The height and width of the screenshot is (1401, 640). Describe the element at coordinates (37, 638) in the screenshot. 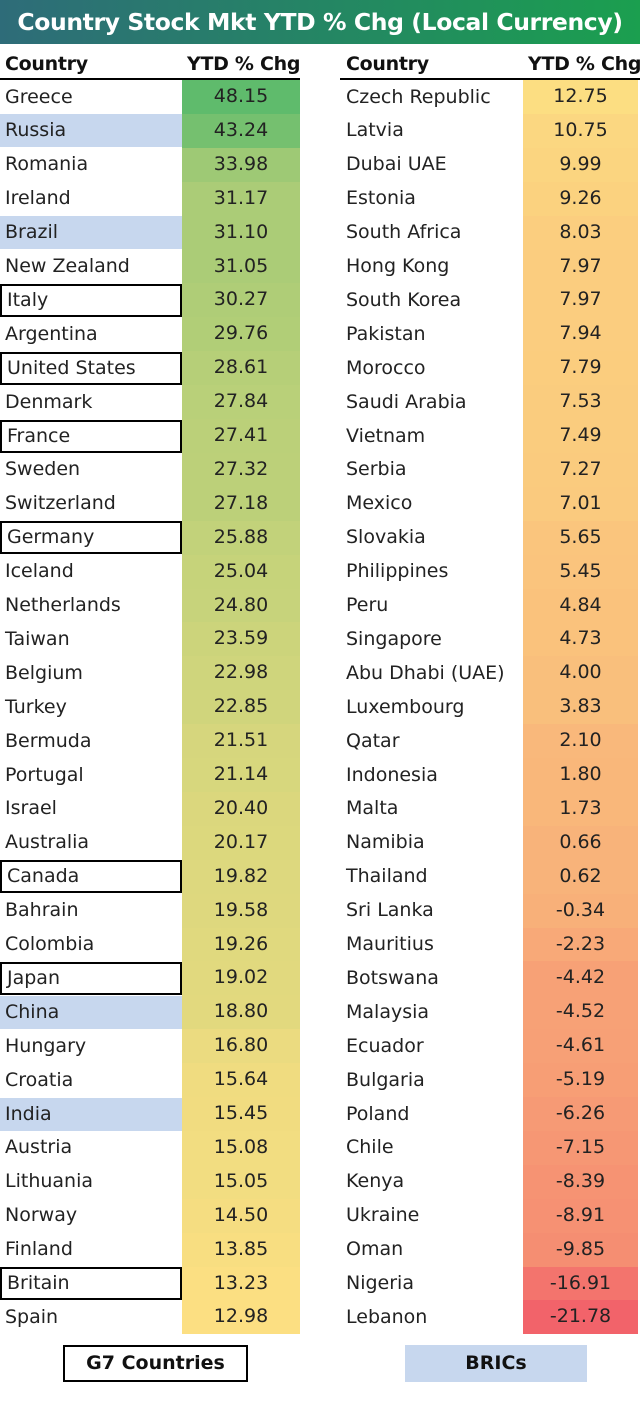

I see `country-label: Taiwan` at that location.